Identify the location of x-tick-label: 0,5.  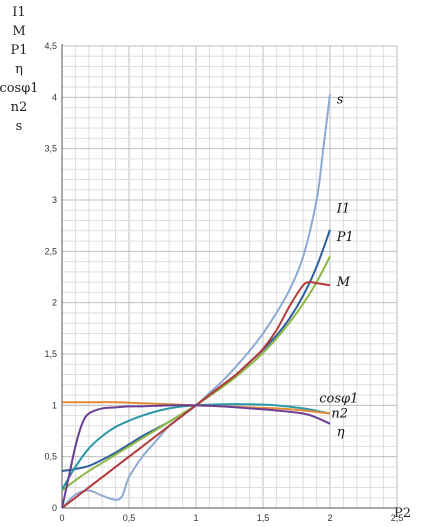
(129, 518).